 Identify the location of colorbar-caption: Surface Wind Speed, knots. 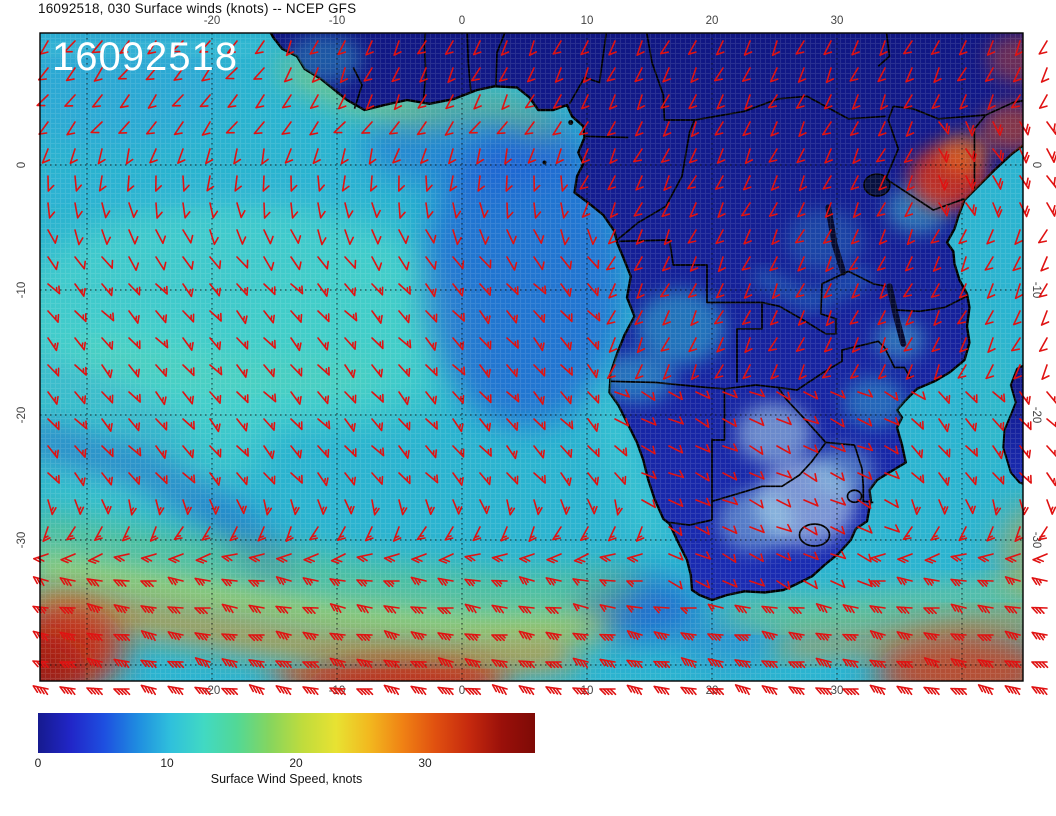
(286, 779).